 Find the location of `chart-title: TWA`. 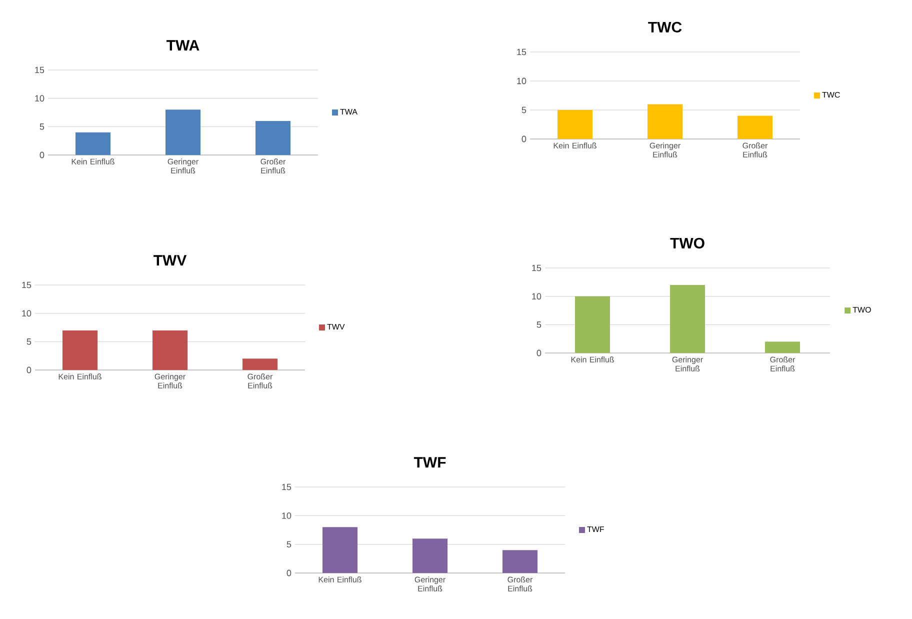

chart-title: TWA is located at coordinates (183, 45).